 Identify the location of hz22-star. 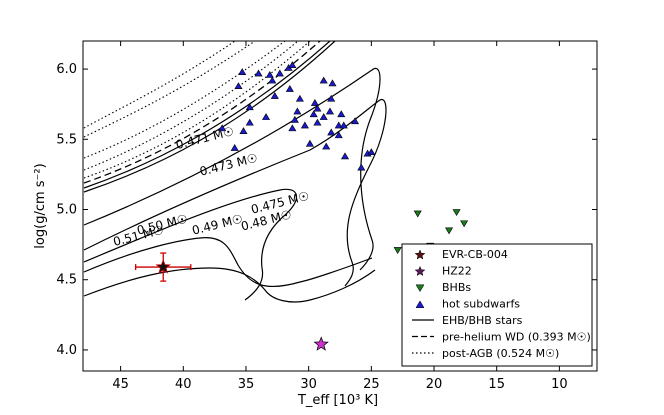
(321, 343).